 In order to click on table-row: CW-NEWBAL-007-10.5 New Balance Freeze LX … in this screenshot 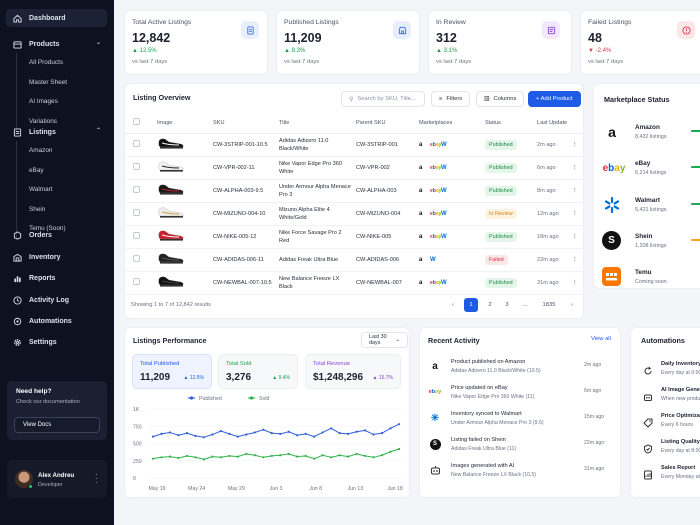, I will do `click(354, 283)`.